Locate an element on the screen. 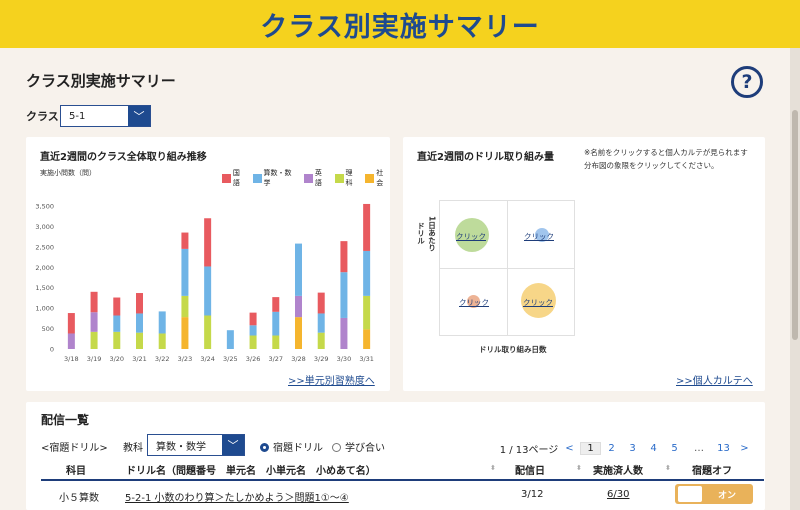 The image size is (800, 510). legend-label: 国語 is located at coordinates (236, 178).